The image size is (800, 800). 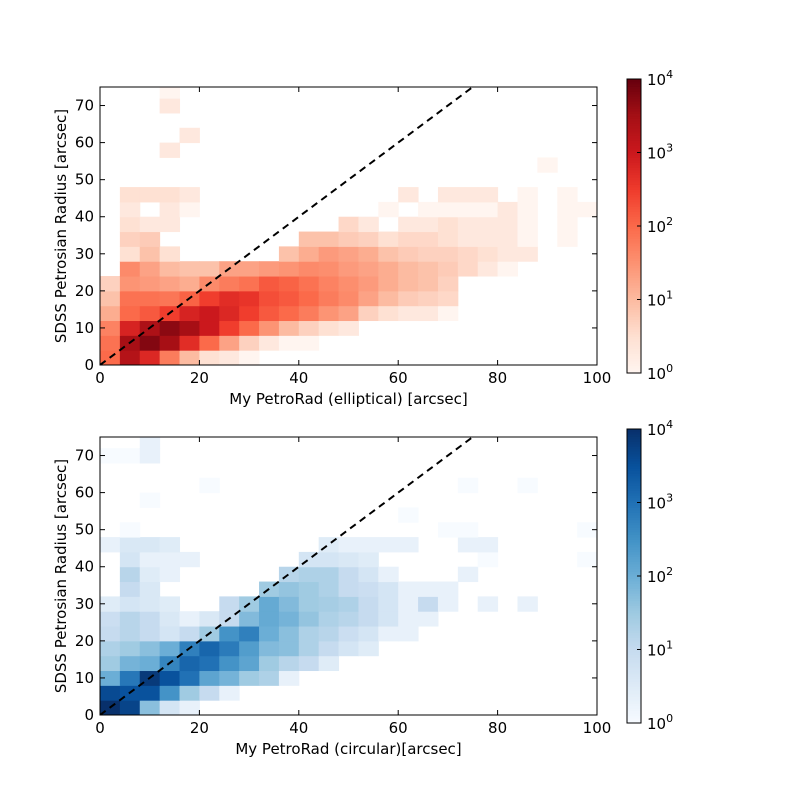 I want to click on colorbar-tick-label: 101, so click(x=660, y=299).